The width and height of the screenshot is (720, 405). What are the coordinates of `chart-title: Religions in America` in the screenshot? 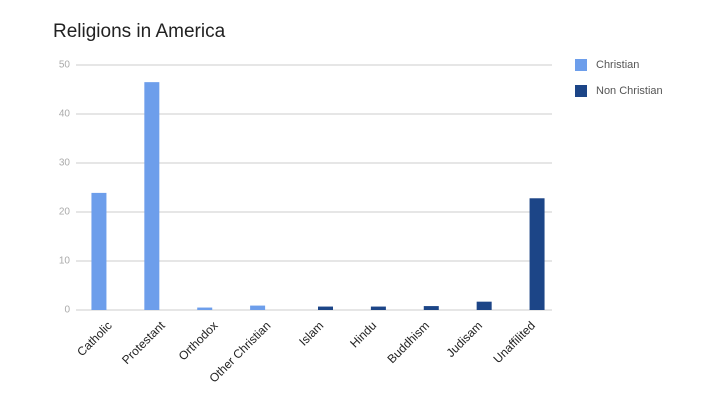 It's located at (139, 31).